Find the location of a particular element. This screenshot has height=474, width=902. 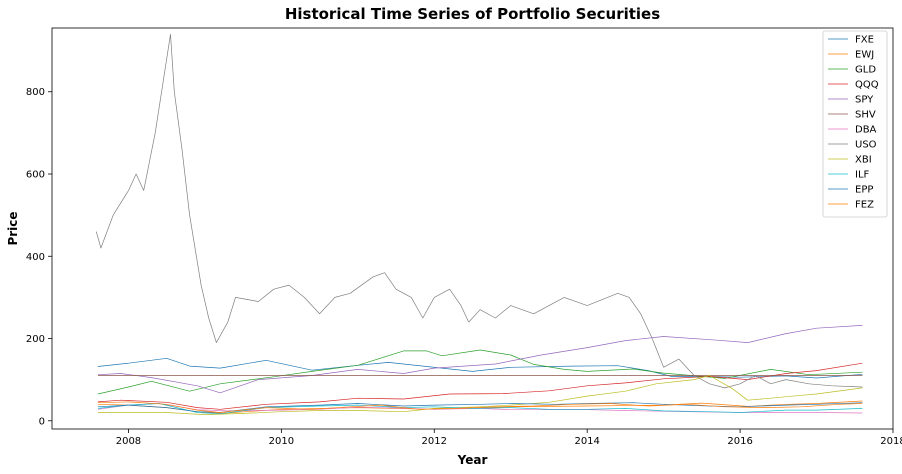

x-axis: 2008 2010 2012 2014 2016 2018 is located at coordinates (509, 438).